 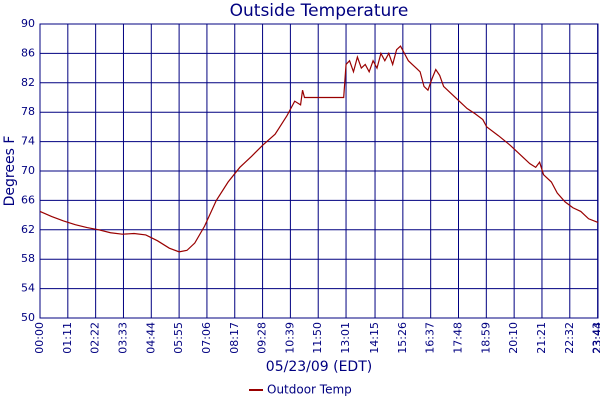 What do you see at coordinates (28, 258) in the screenshot?
I see `y-tick-label: 58` at bounding box center [28, 258].